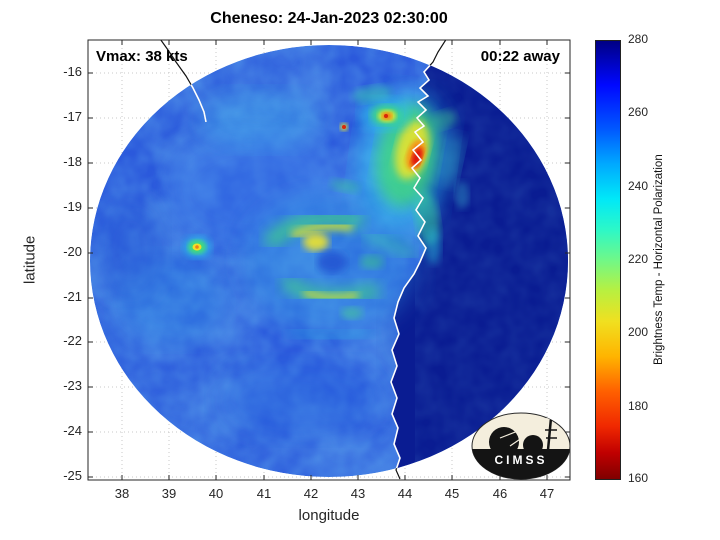  What do you see at coordinates (638, 186) in the screenshot?
I see `colorbar-tick-label: 240` at bounding box center [638, 186].